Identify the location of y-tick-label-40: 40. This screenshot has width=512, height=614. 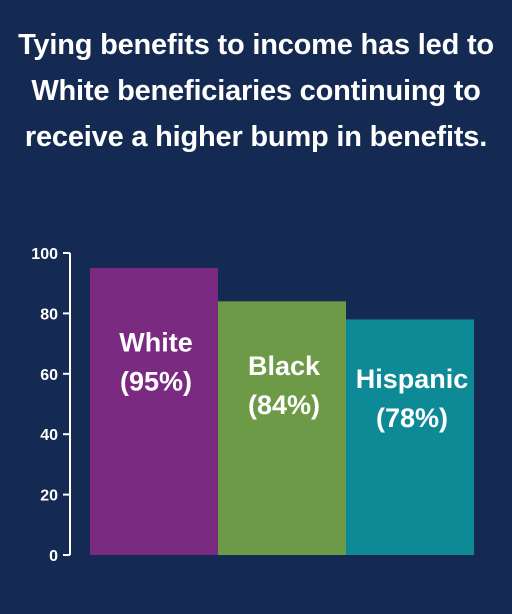
(49, 435).